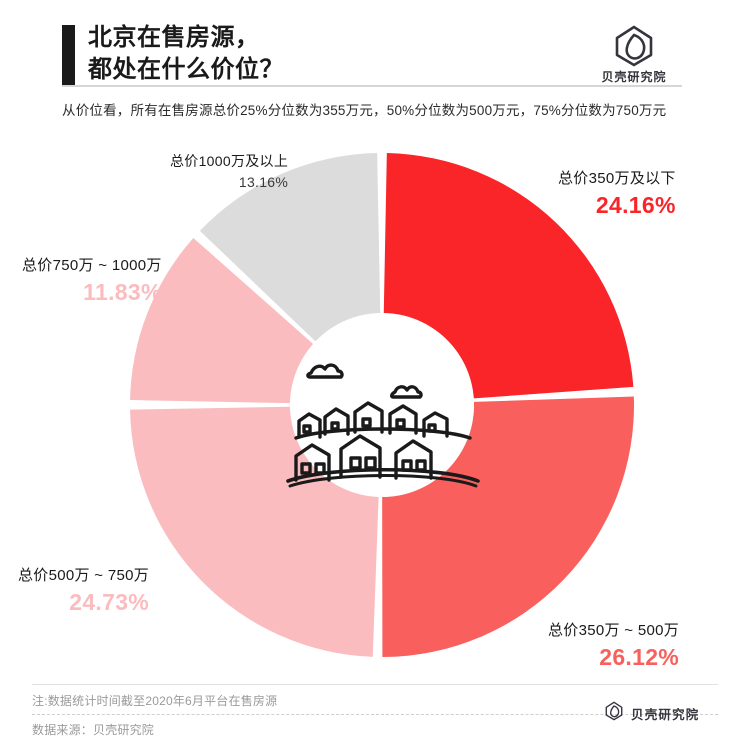 The image size is (750, 754). I want to click on footer-divider-top, so click(375, 684).